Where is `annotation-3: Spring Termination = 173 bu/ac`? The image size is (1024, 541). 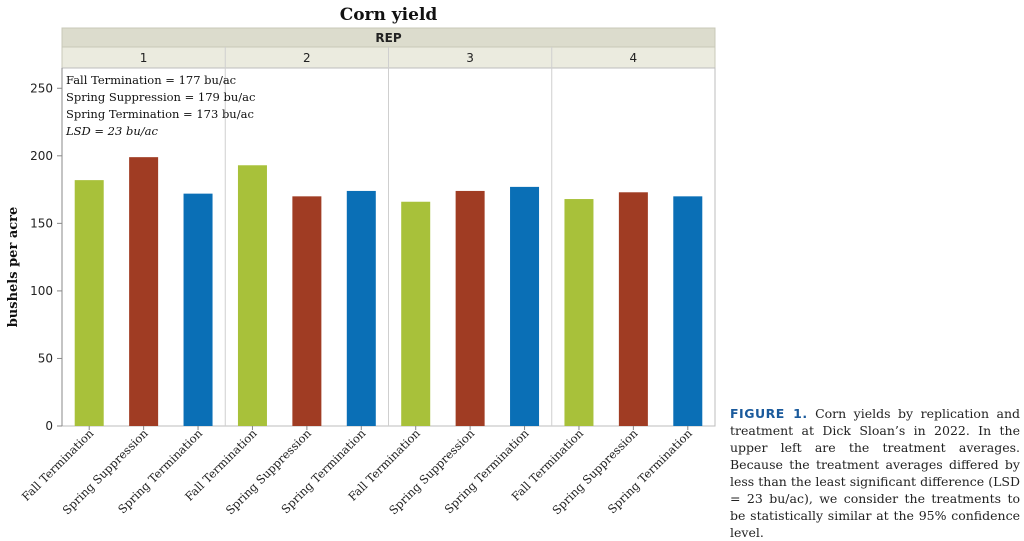
annotation-3: Spring Termination = 173 bu/ac is located at coordinates (160, 114).